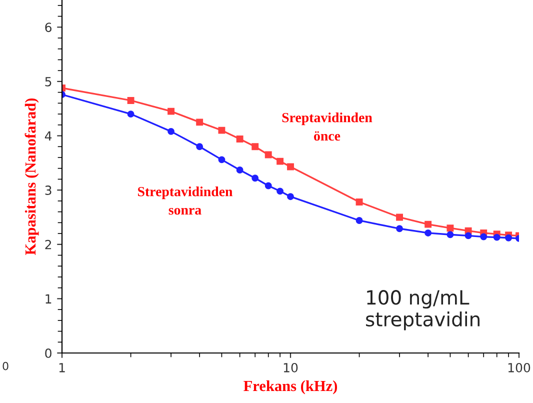 This screenshot has height=403, width=533. What do you see at coordinates (423, 310) in the screenshot?
I see `annotation: 100 ng/mL streptavidin` at bounding box center [423, 310].